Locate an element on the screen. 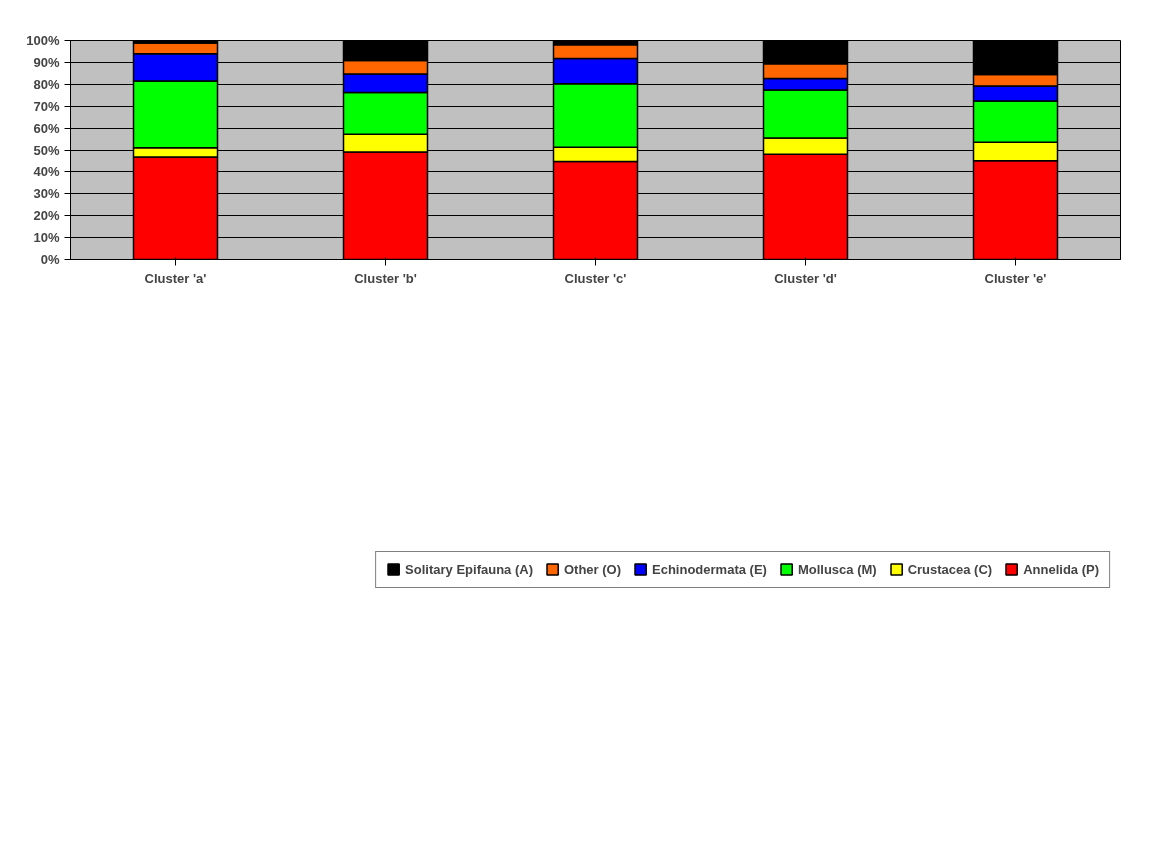  legend-label: Mollusca (M) is located at coordinates (837, 569).